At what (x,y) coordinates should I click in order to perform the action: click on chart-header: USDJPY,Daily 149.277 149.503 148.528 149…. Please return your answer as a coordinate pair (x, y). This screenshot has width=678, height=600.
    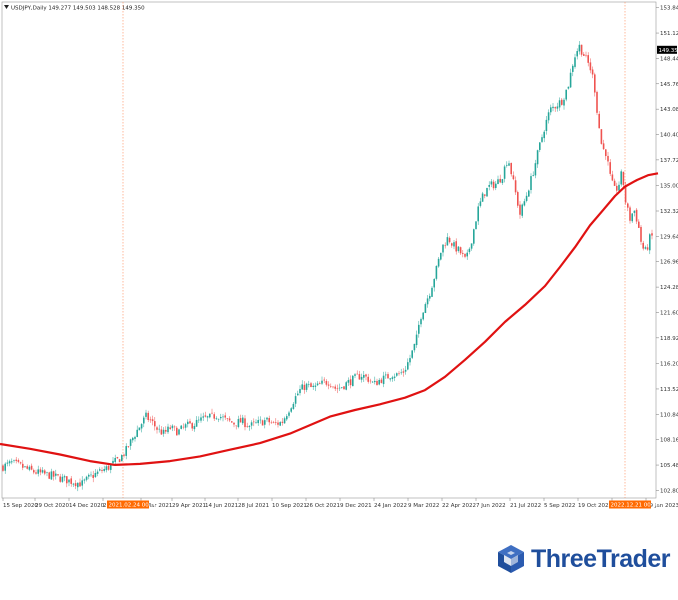
    Looking at the image, I should click on (74, 8).